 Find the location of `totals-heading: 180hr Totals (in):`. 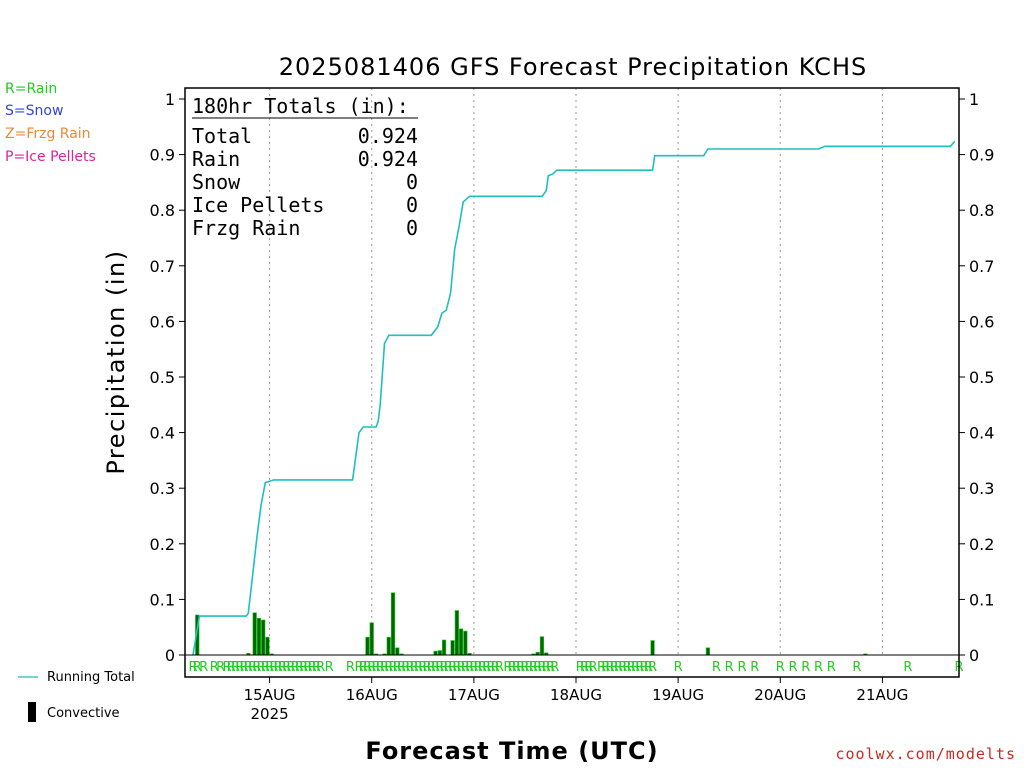

totals-heading: 180hr Totals (in): is located at coordinates (300, 106).